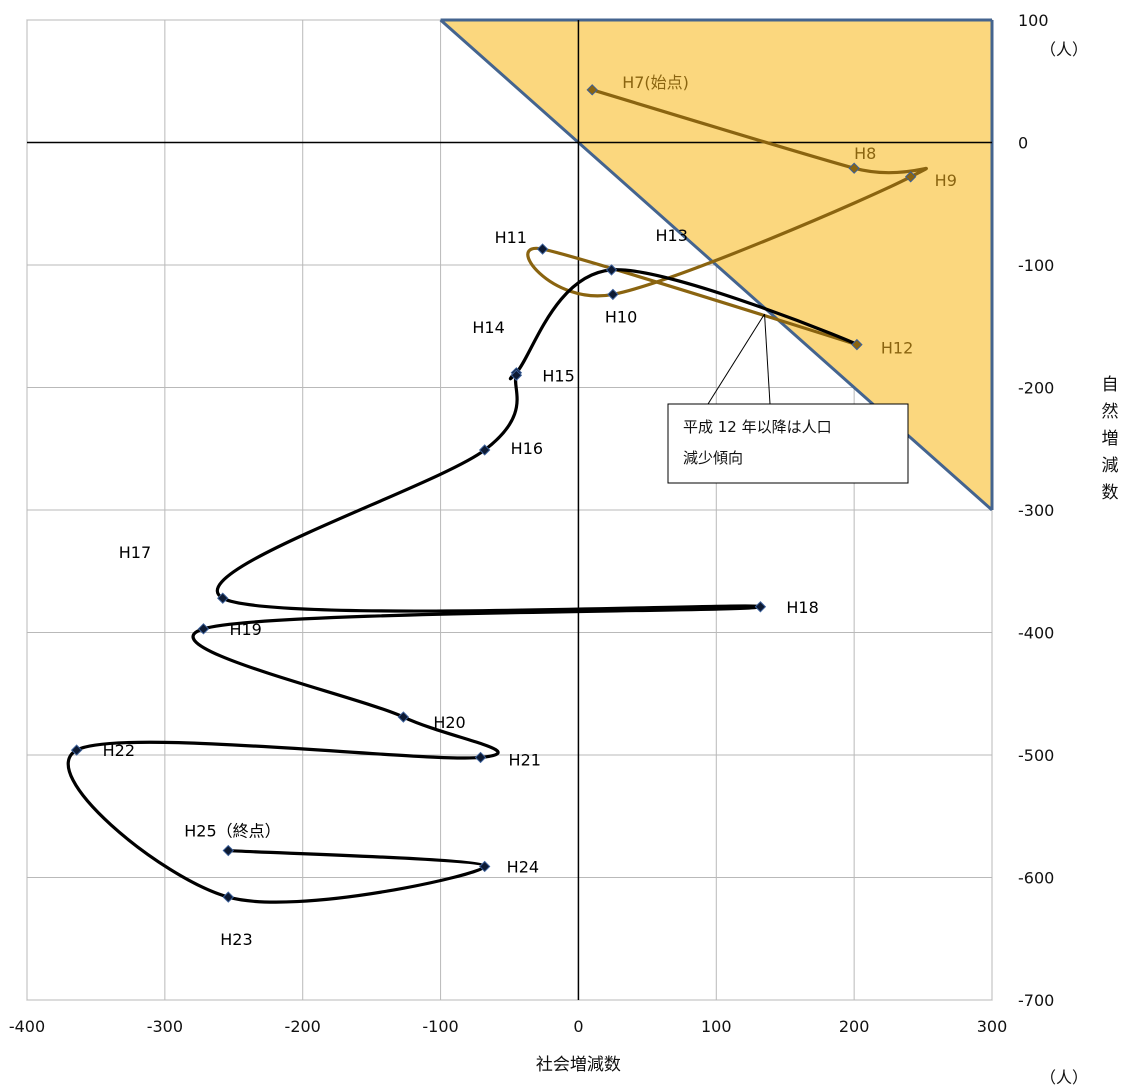 This screenshot has height=1090, width=1125. What do you see at coordinates (527, 448) in the screenshot?
I see `data-label: H16` at bounding box center [527, 448].